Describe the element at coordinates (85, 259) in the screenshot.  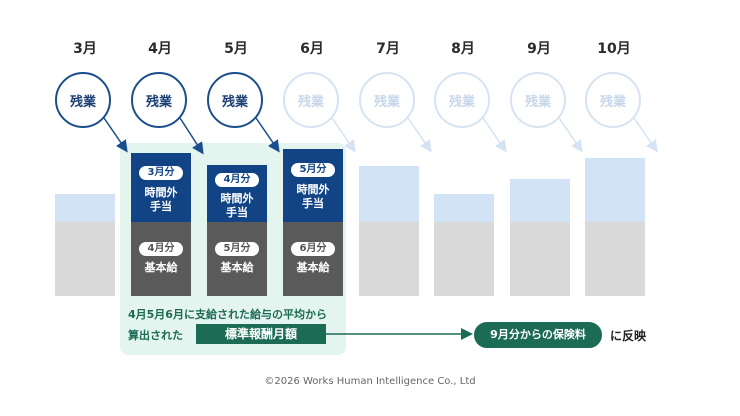
I see `bar-3-base` at that location.